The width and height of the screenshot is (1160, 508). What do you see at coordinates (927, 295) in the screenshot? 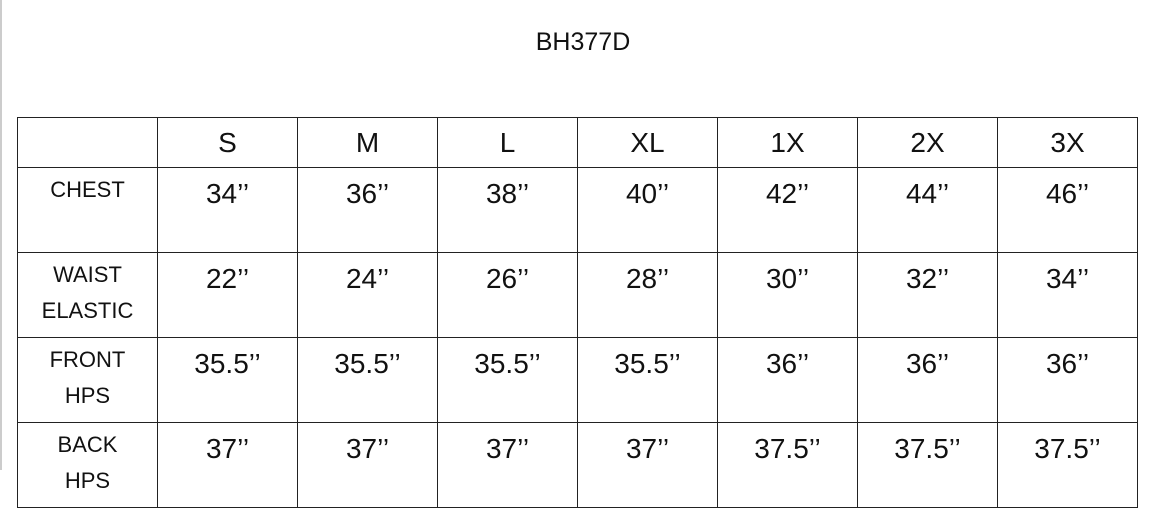
I see `measurement-cell: 32’’` at bounding box center [927, 295].